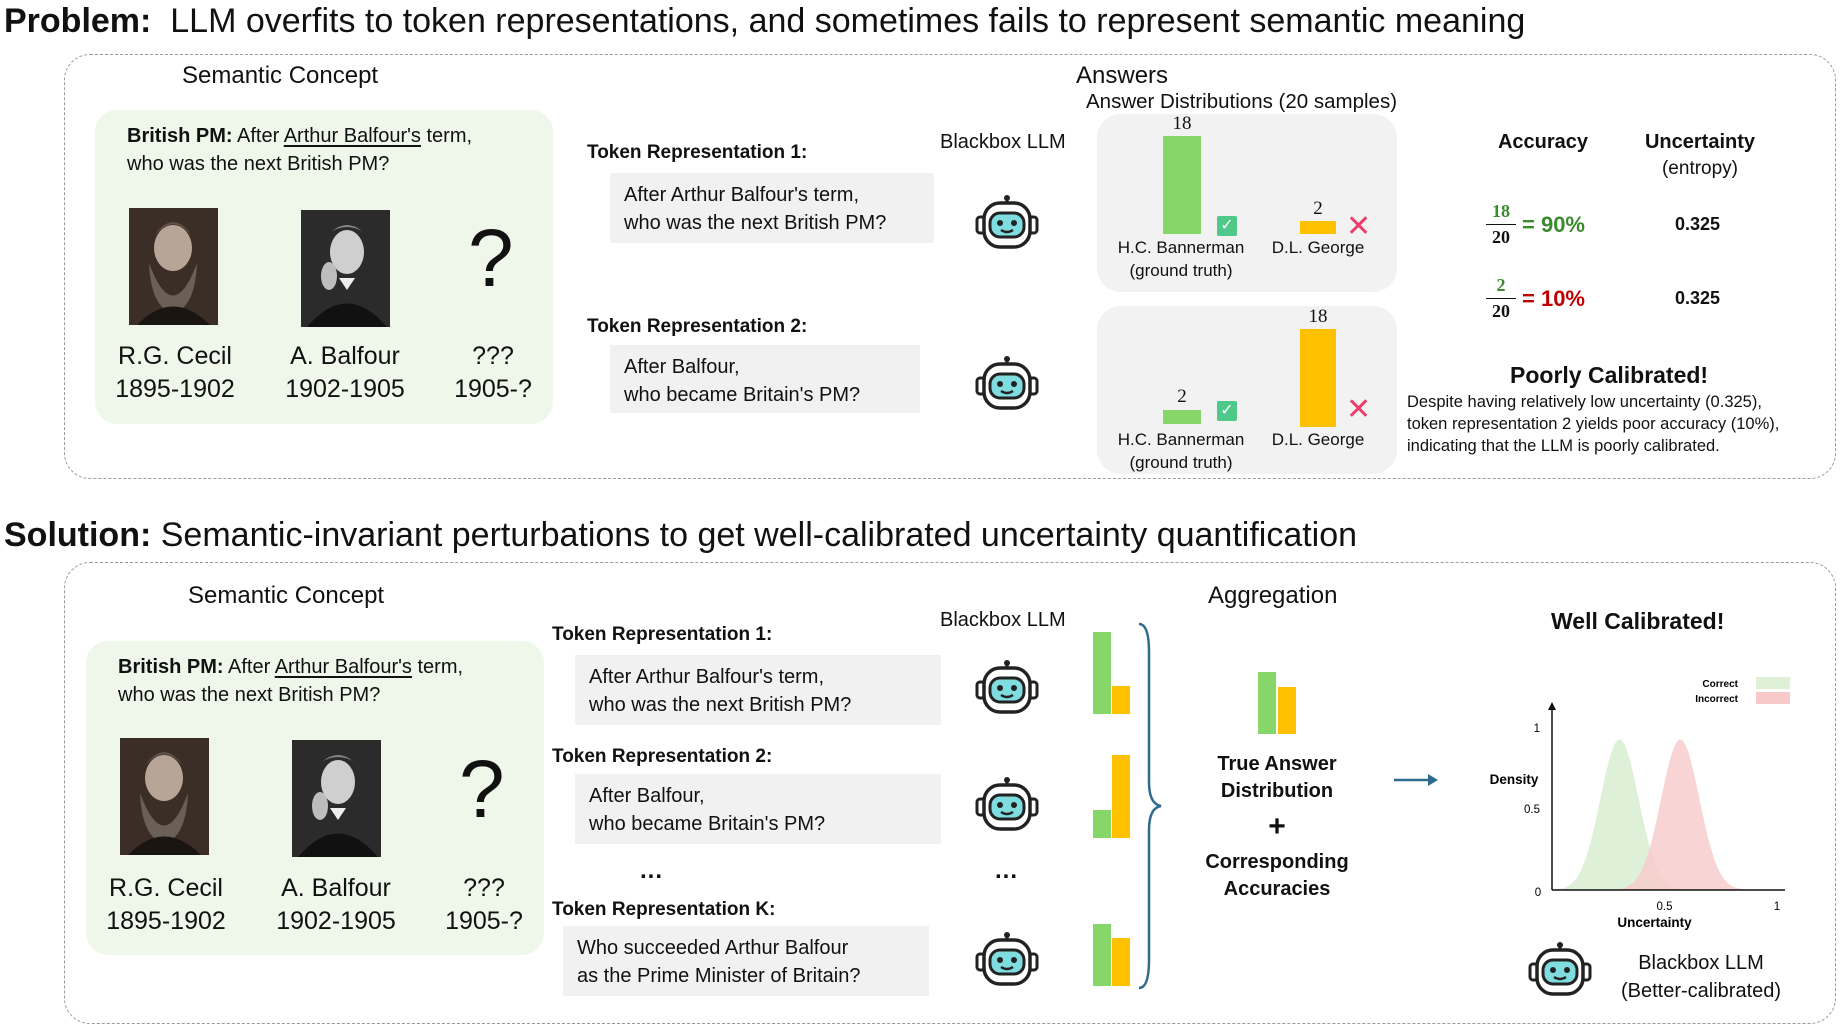 This screenshot has width=1840, height=1027. I want to click on agg-wrong-bar, so click(1287, 710).